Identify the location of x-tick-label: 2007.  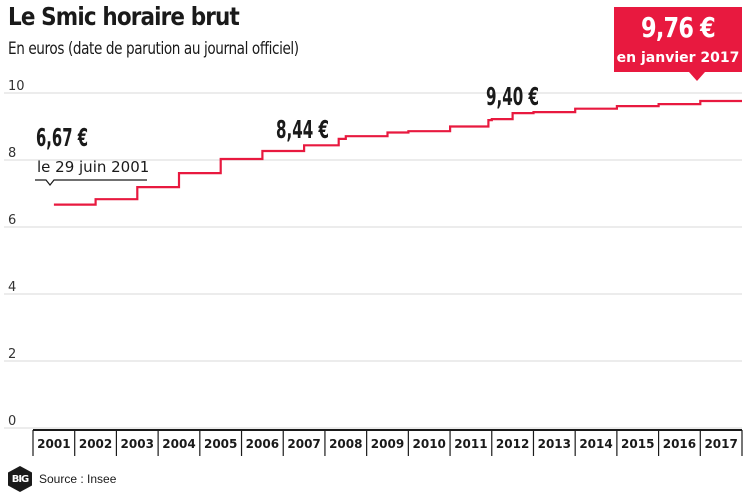
(303, 444).